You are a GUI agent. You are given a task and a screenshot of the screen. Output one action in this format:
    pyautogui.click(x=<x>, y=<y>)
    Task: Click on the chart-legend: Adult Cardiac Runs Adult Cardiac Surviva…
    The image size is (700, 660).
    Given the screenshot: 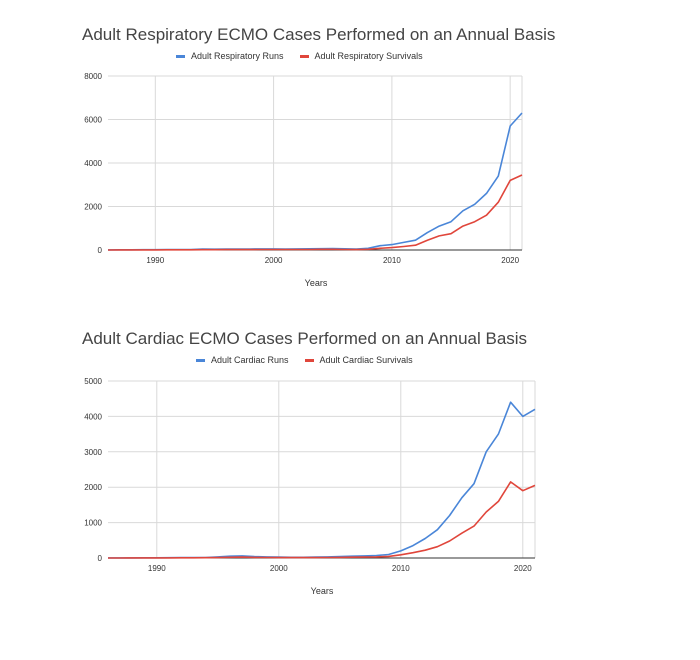 What is the action you would take?
    pyautogui.click(x=312, y=360)
    